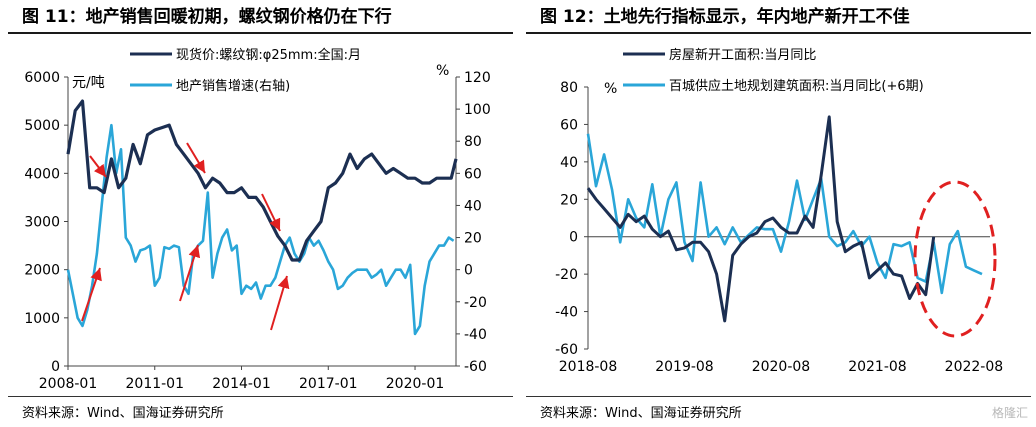 The width and height of the screenshot is (1036, 427). What do you see at coordinates (241, 384) in the screenshot?
I see `x-tick-label: 2014-01` at bounding box center [241, 384].